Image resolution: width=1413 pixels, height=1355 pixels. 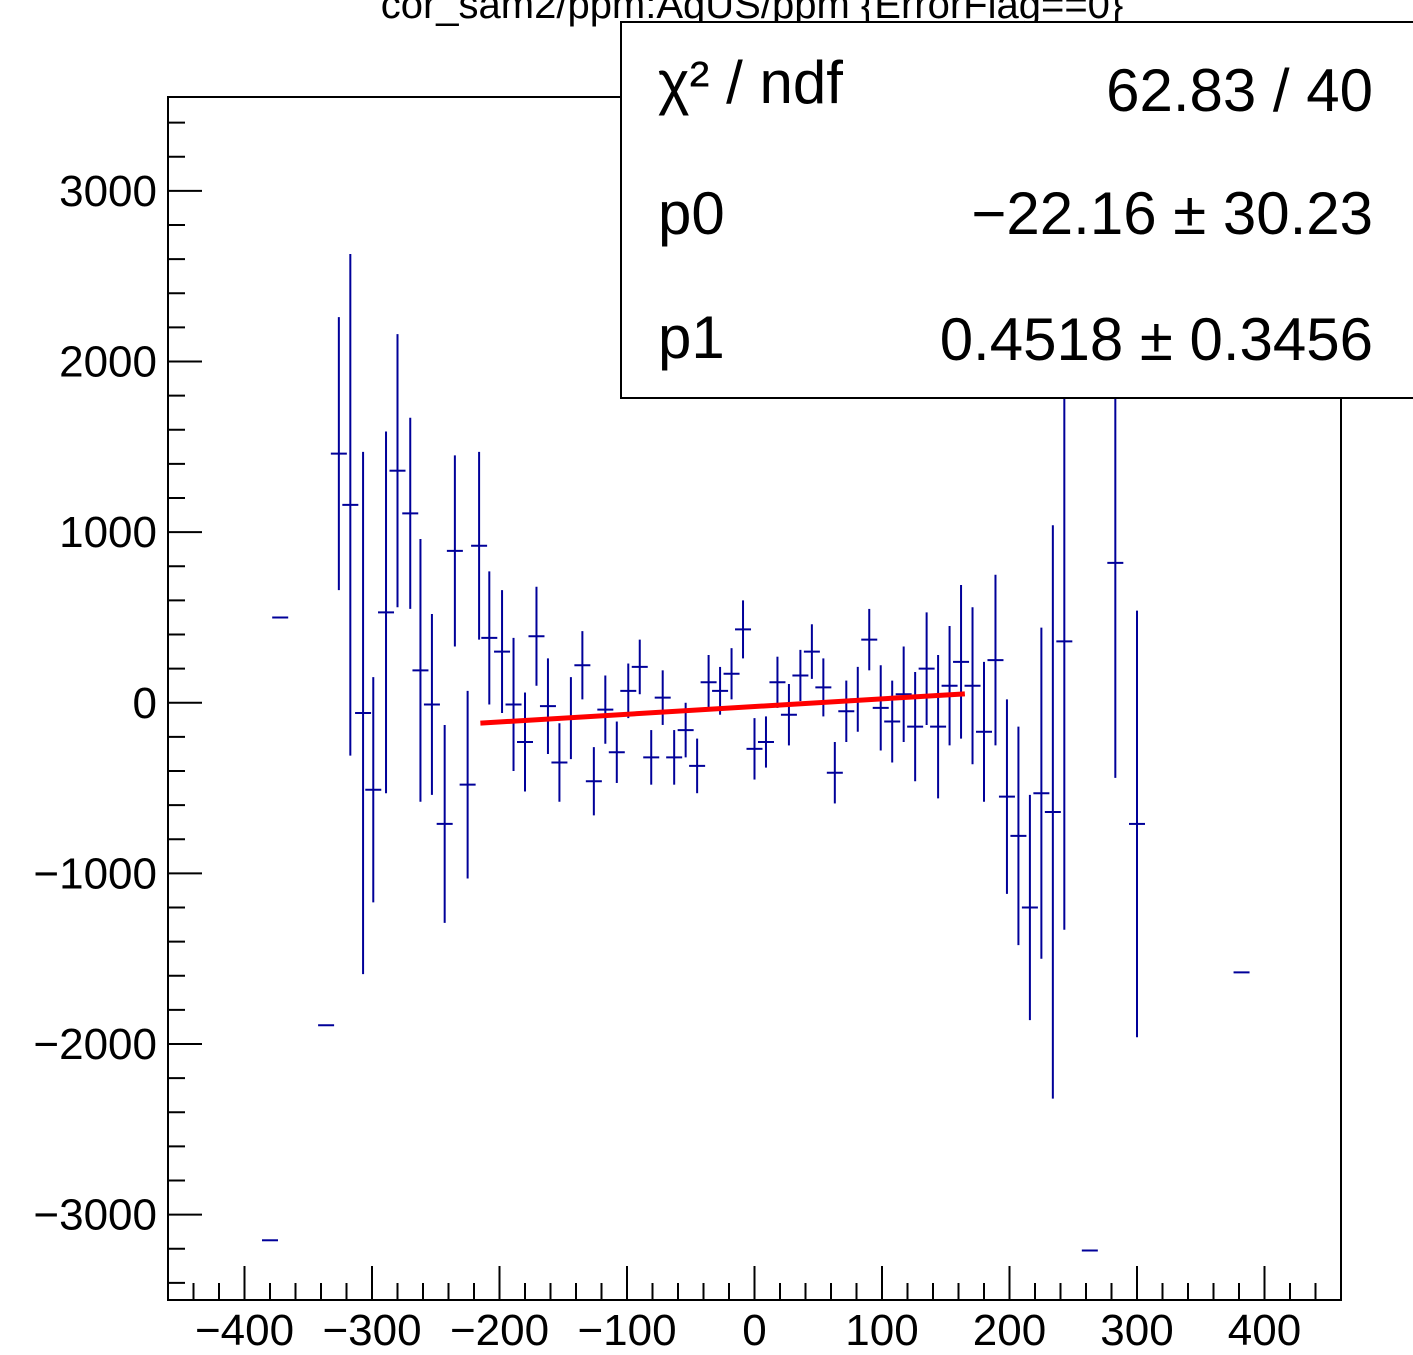 What do you see at coordinates (750, 82) in the screenshot?
I see `stats-chi2-label: χ² / ndf` at bounding box center [750, 82].